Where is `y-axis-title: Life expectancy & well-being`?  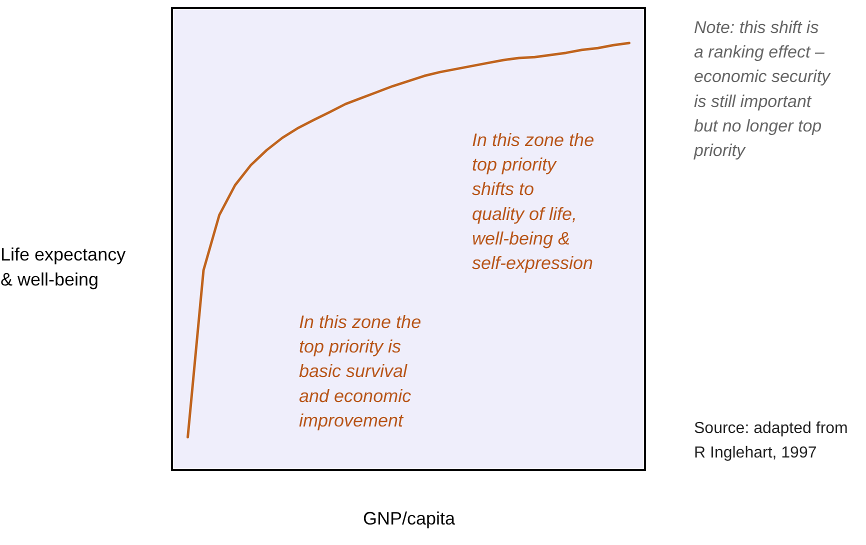
y-axis-title: Life expectancy & well-being is located at coordinates (63, 267).